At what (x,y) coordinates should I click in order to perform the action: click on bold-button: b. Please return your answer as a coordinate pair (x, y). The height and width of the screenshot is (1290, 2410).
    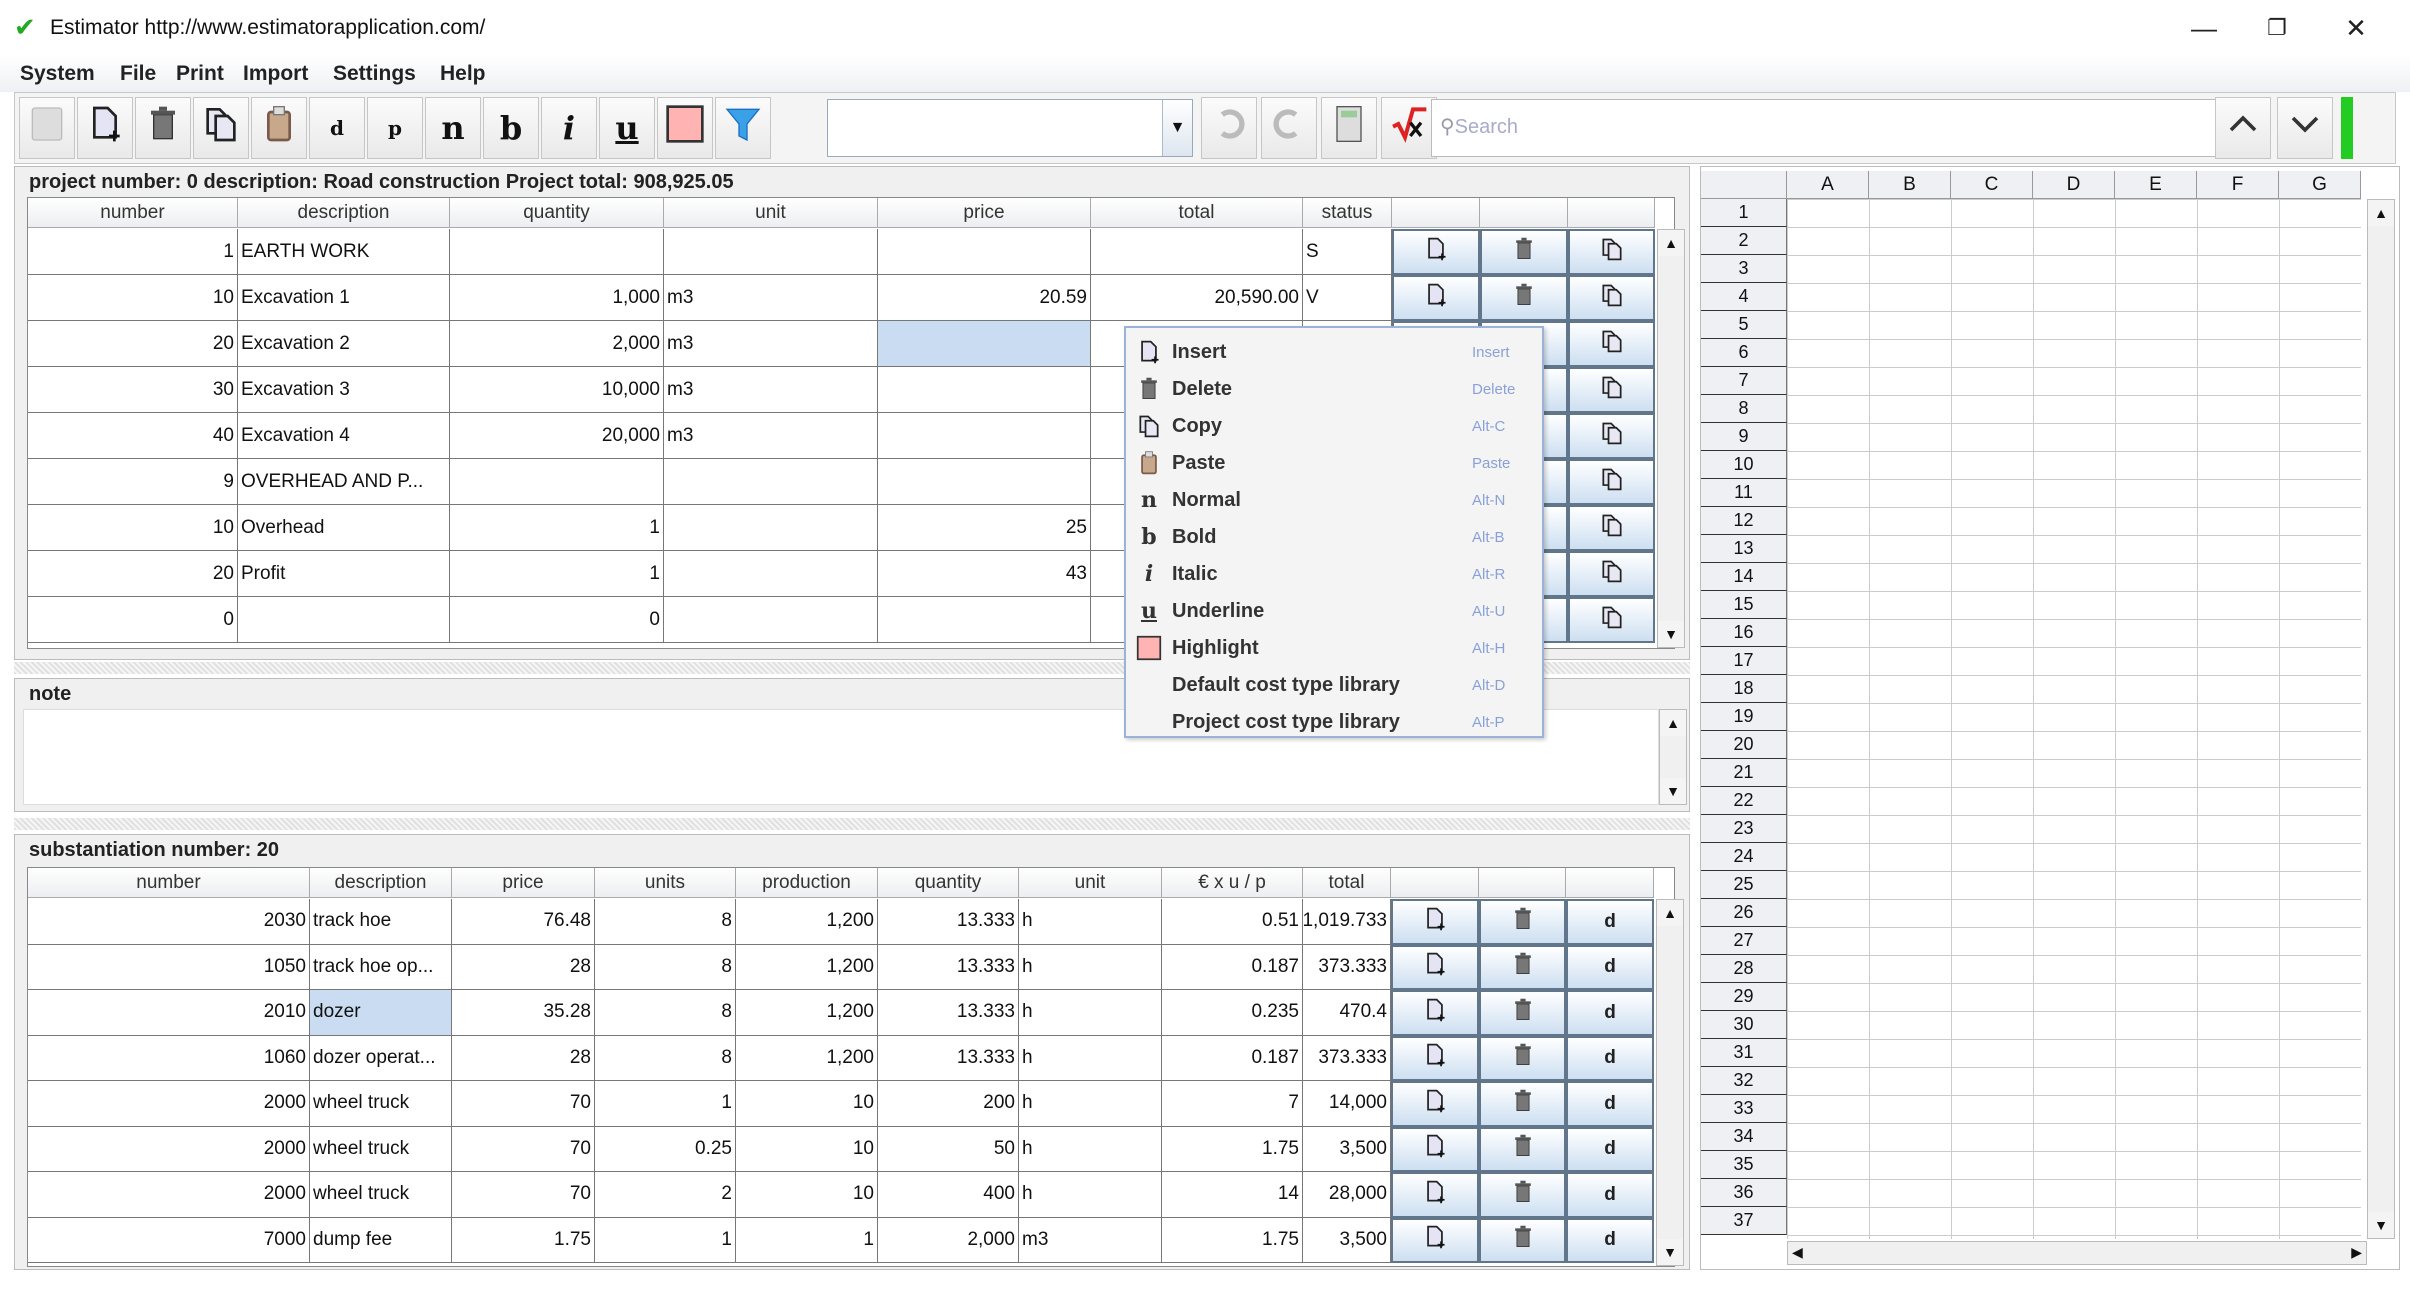
    Looking at the image, I should click on (511, 128).